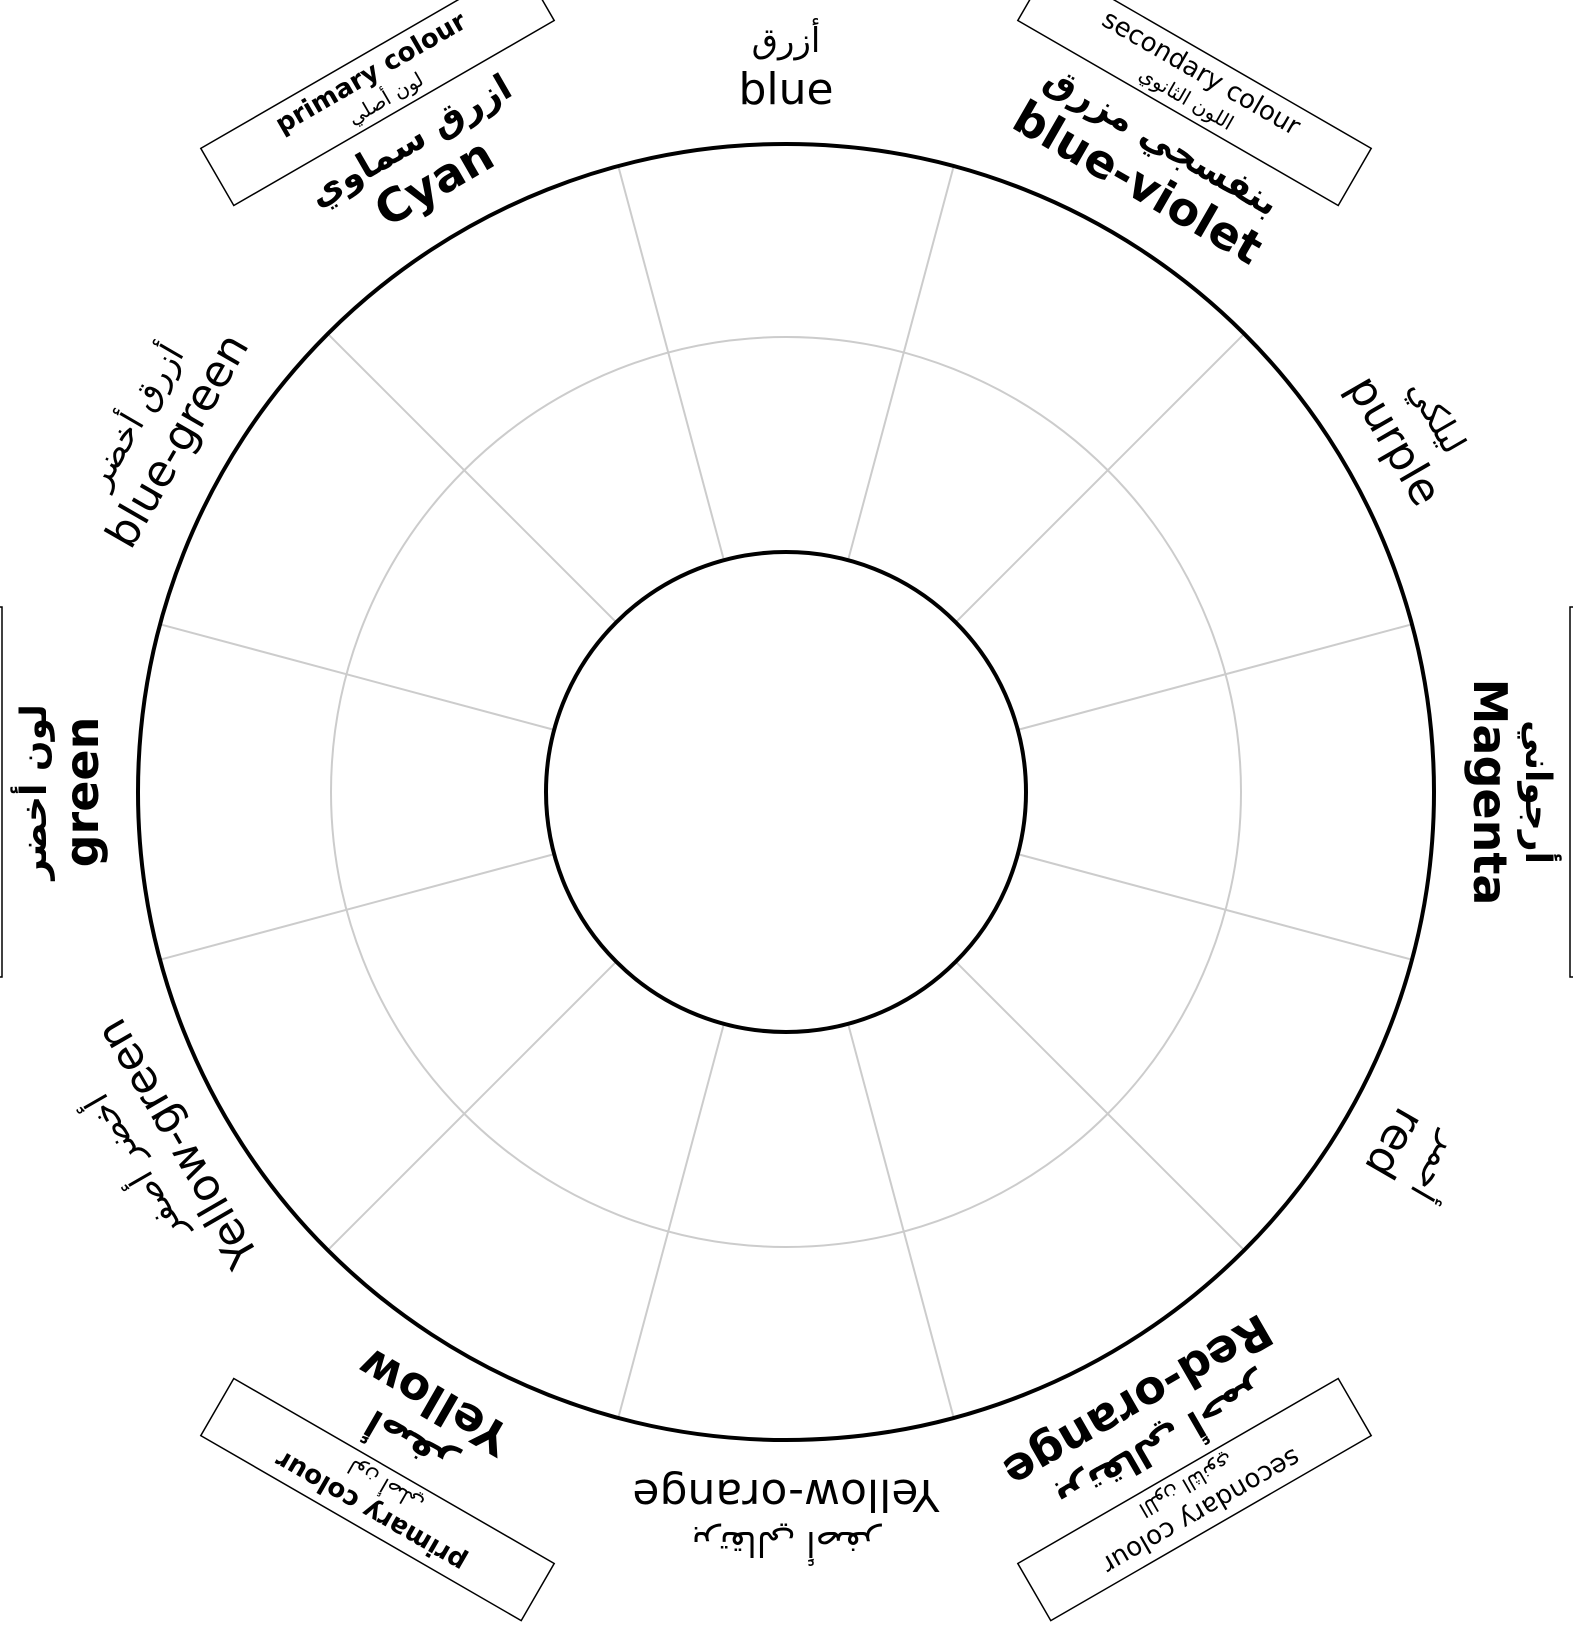  I want to click on label-en-magenta: Magenta, so click(1490, 792).